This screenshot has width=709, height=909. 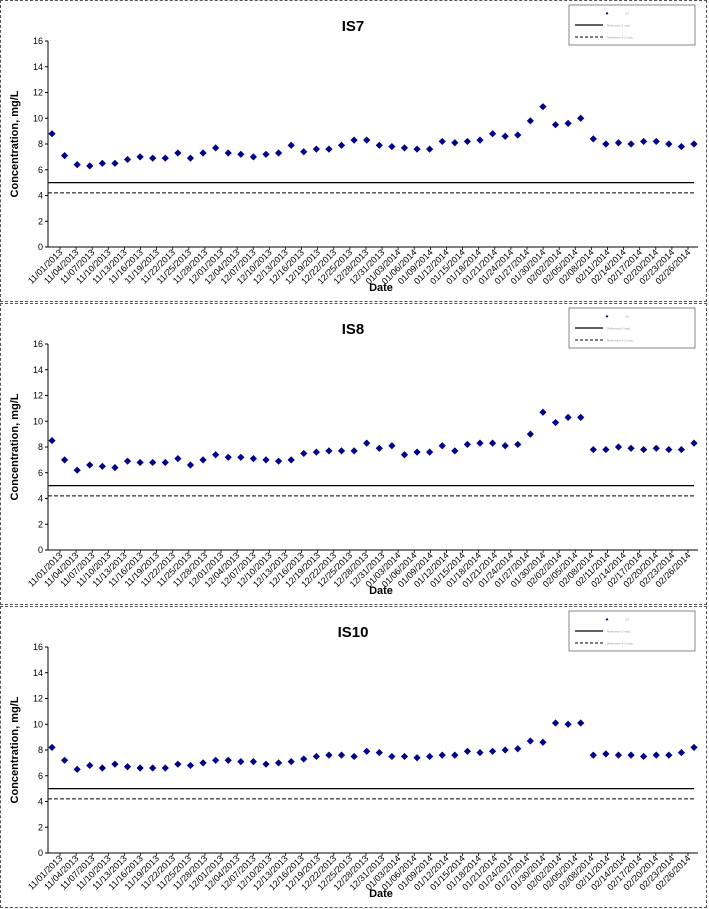 What do you see at coordinates (381, 288) in the screenshot?
I see `x-axis-label: Date` at bounding box center [381, 288].